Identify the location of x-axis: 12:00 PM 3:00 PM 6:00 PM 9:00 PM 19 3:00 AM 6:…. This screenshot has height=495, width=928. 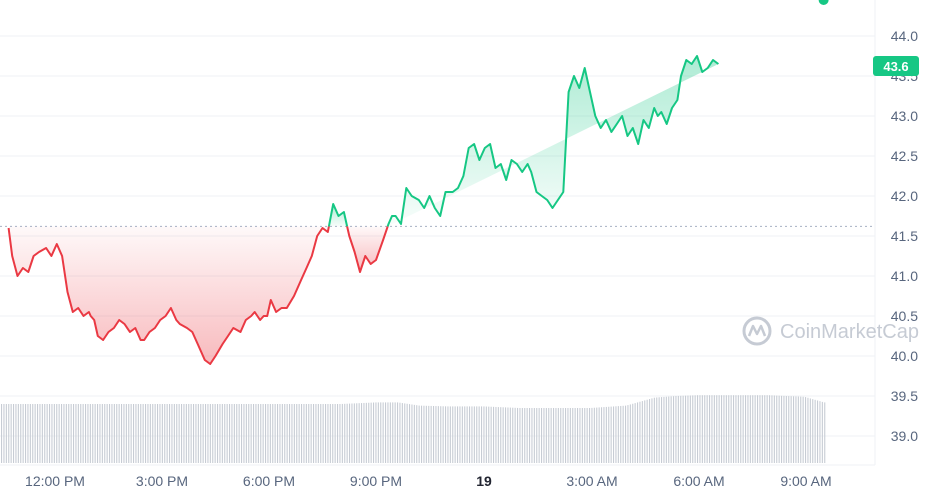
(428, 481).